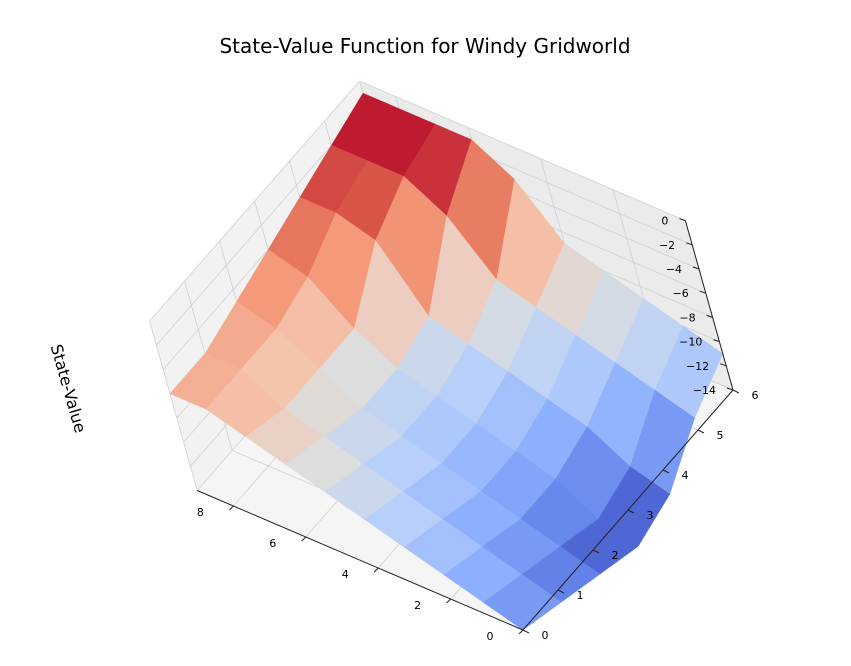 This screenshot has width=851, height=666. What do you see at coordinates (650, 515) in the screenshot?
I see `y-tick-label: 3` at bounding box center [650, 515].